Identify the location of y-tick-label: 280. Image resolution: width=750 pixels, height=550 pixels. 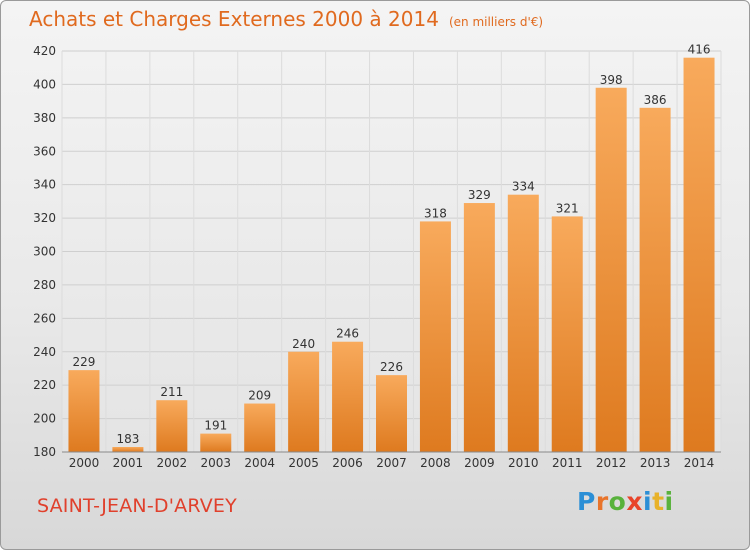
(44, 285).